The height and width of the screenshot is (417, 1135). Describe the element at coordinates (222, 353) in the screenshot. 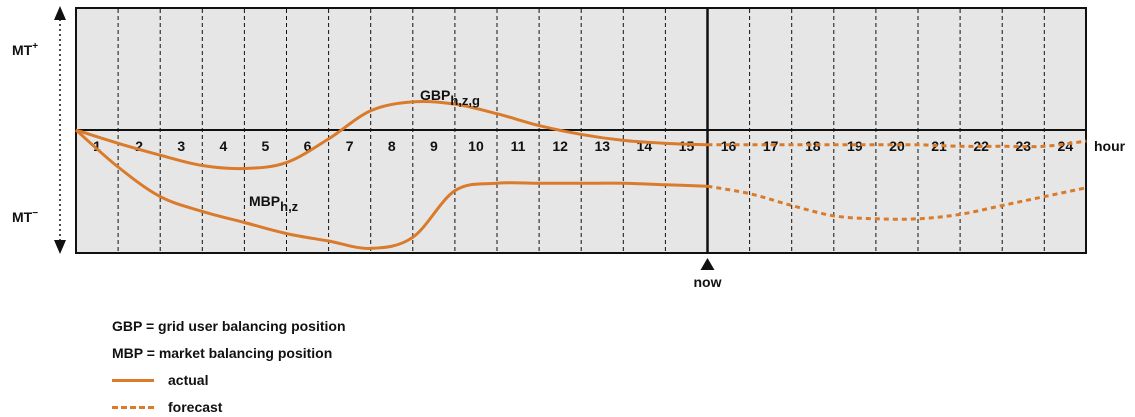

I see `legend-mbp-definition: MBP = market balancing position` at that location.